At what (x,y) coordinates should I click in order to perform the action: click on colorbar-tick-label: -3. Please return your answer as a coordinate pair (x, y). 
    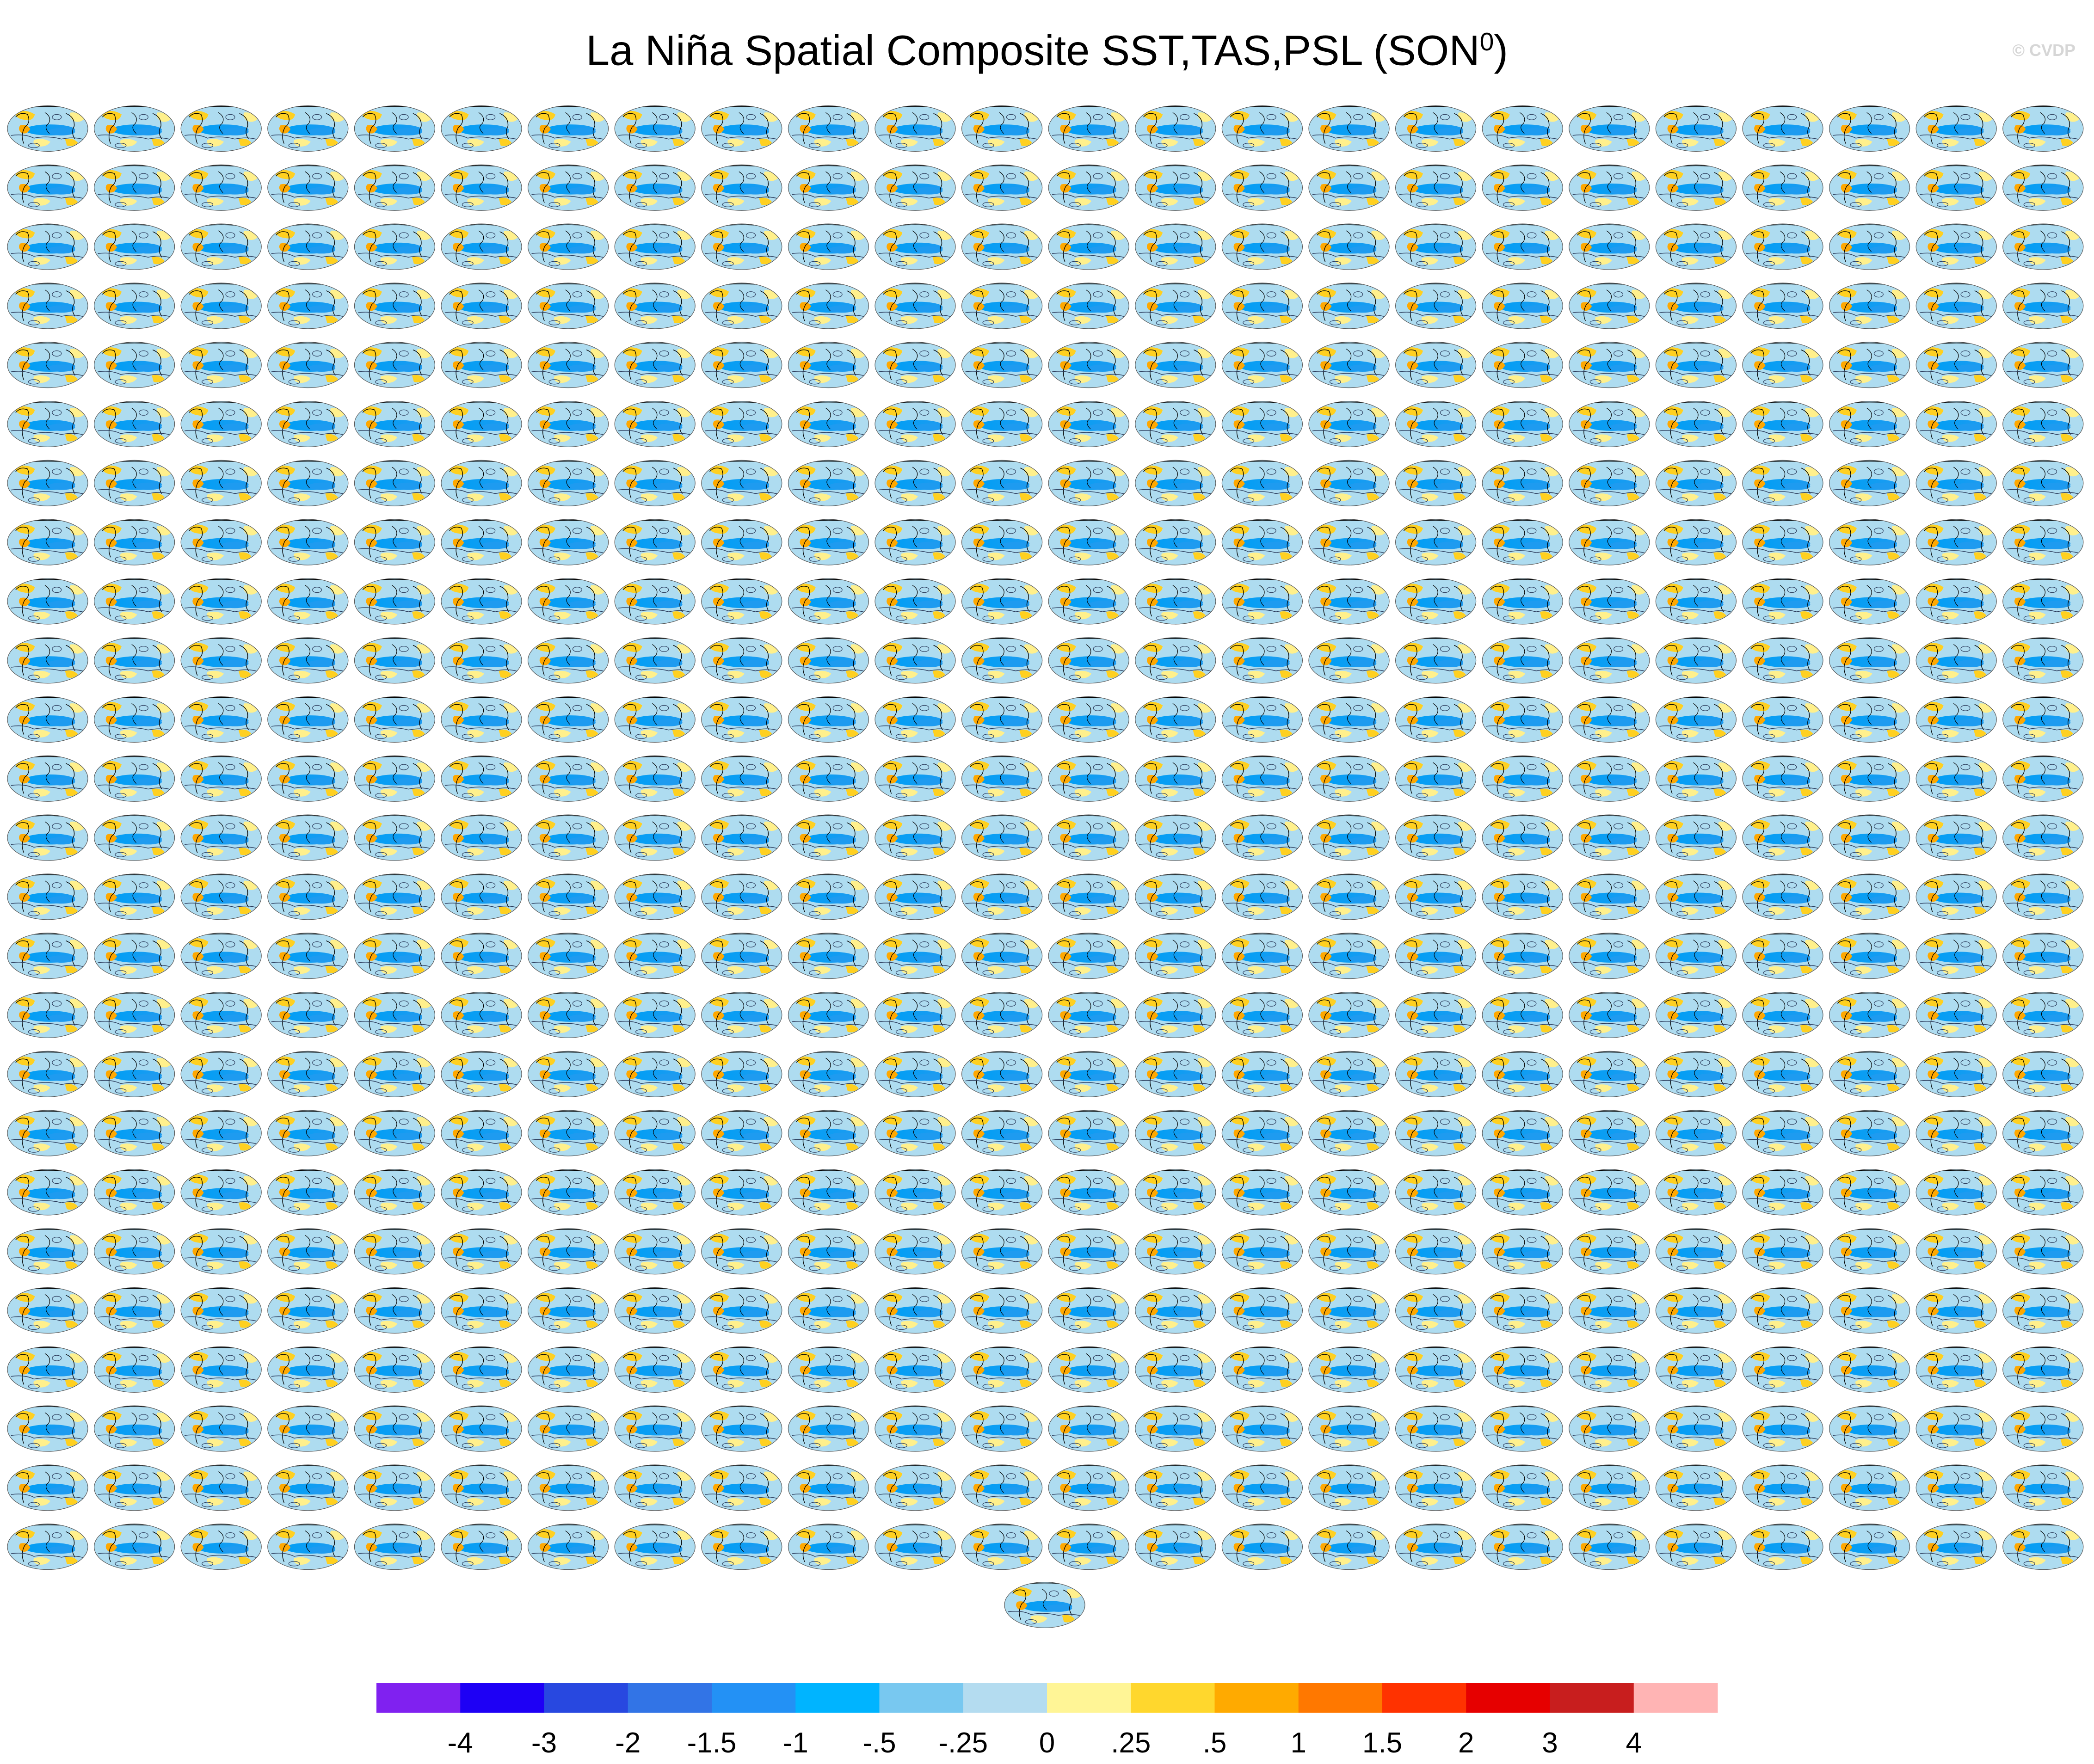
    Looking at the image, I should click on (544, 1743).